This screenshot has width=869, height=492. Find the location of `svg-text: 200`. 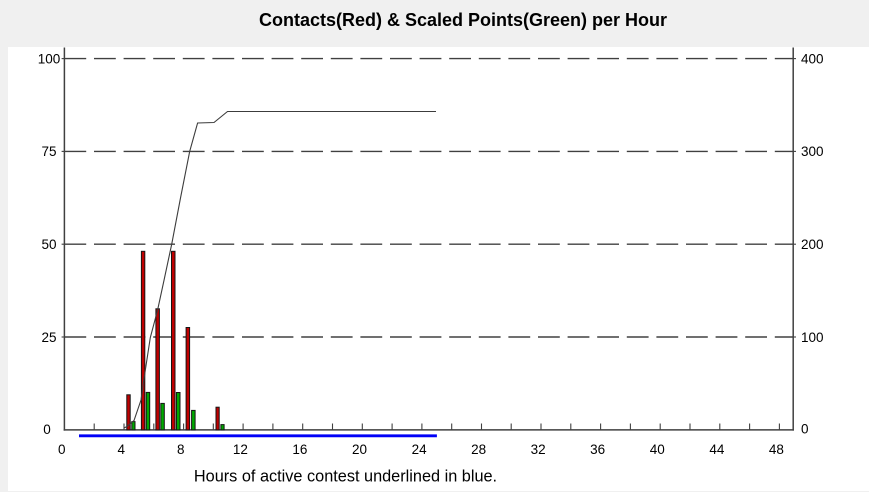

svg-text: 200 is located at coordinates (812, 244).